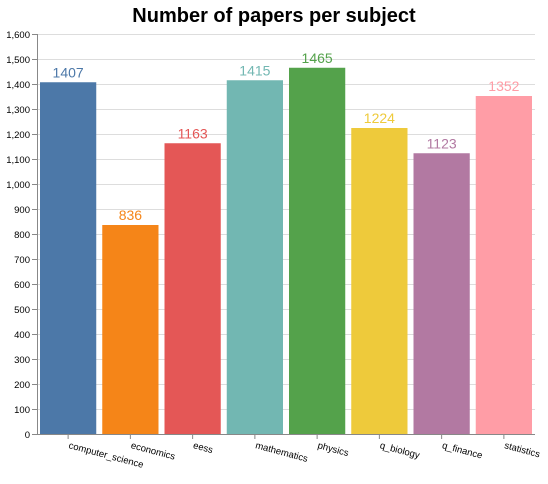 The height and width of the screenshot is (484, 548). I want to click on x-tick-label: q_biology, so click(400, 450).